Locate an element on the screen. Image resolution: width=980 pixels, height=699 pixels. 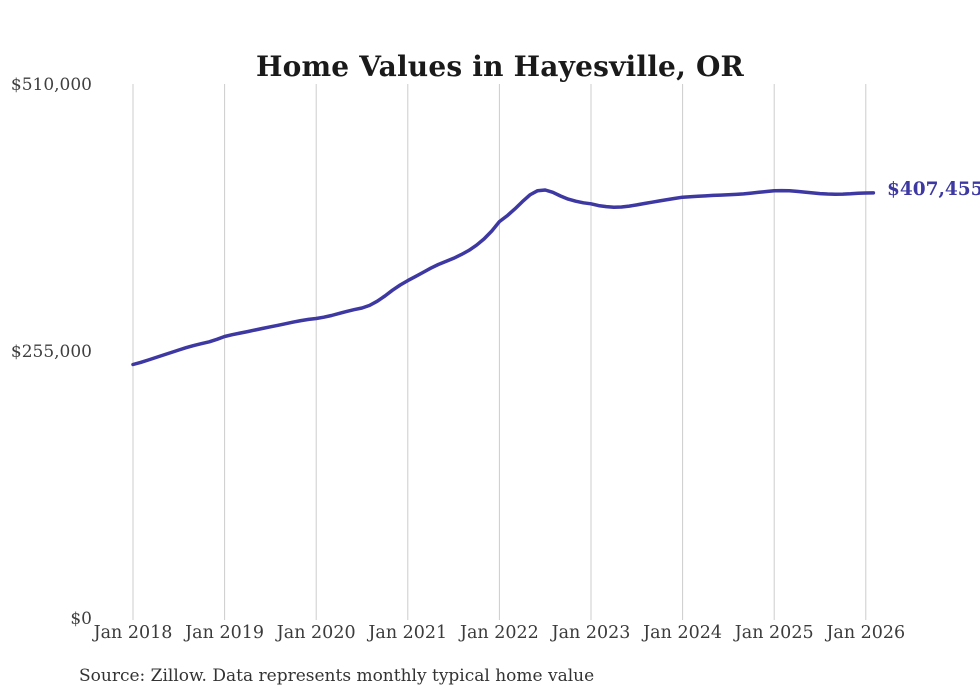
latest-value-label: $407,455 is located at coordinates (933, 189).